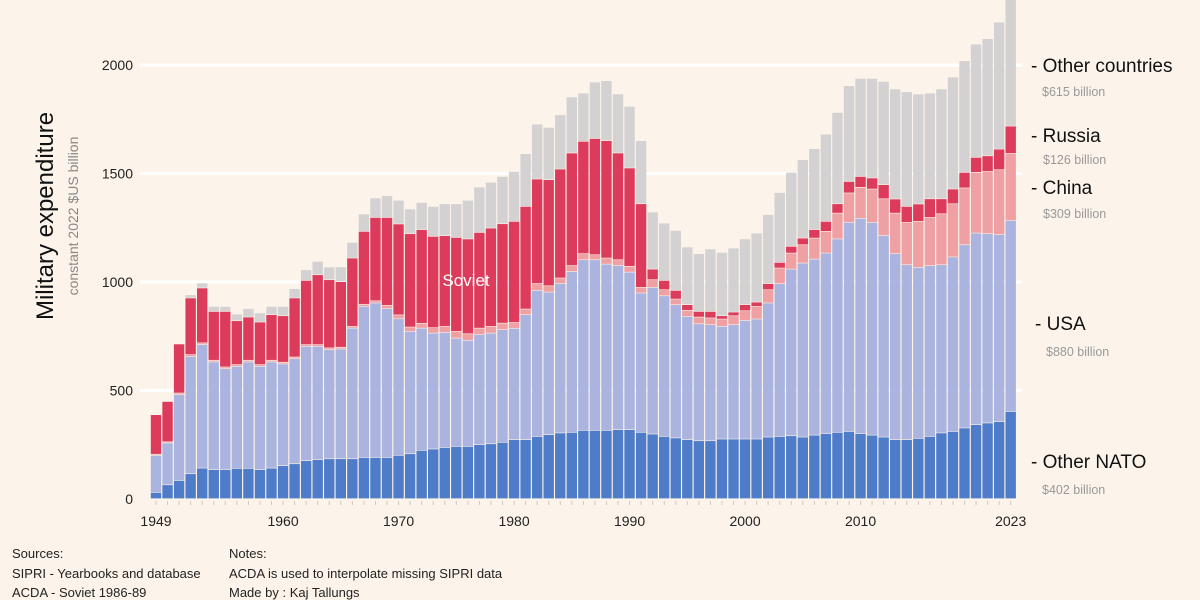 The width and height of the screenshot is (1200, 600). What do you see at coordinates (641, 172) in the screenshot?
I see `bar-other-countries-1991` at bounding box center [641, 172].